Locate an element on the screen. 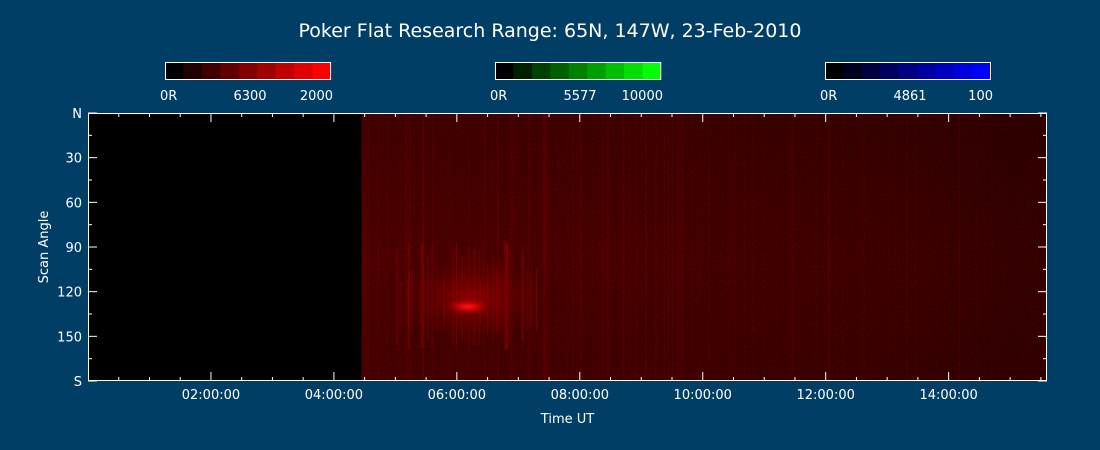  y-tick-label: 60 is located at coordinates (73, 203).